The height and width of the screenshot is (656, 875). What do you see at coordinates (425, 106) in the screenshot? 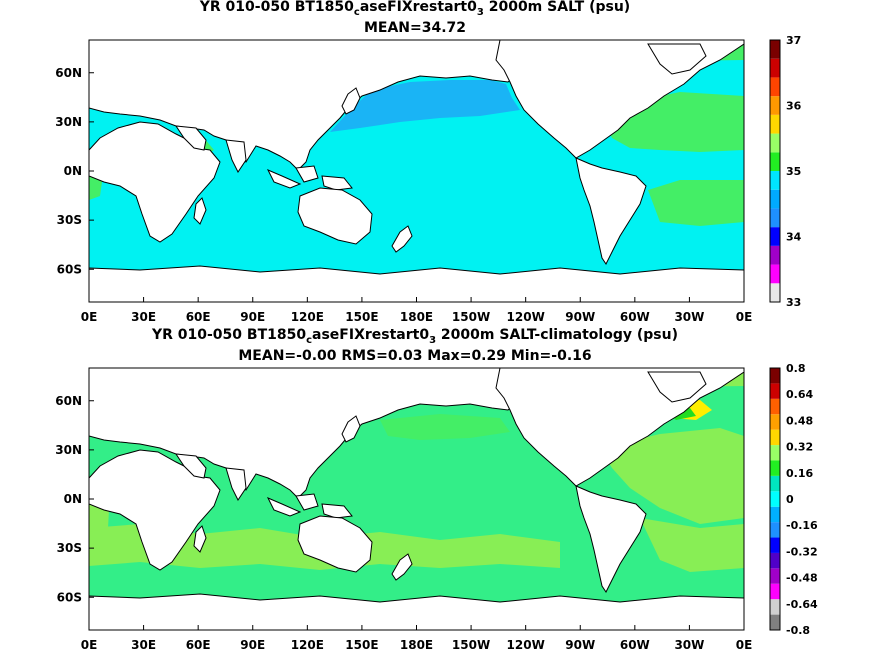
I see `panel1-npac-fresh` at bounding box center [425, 106].